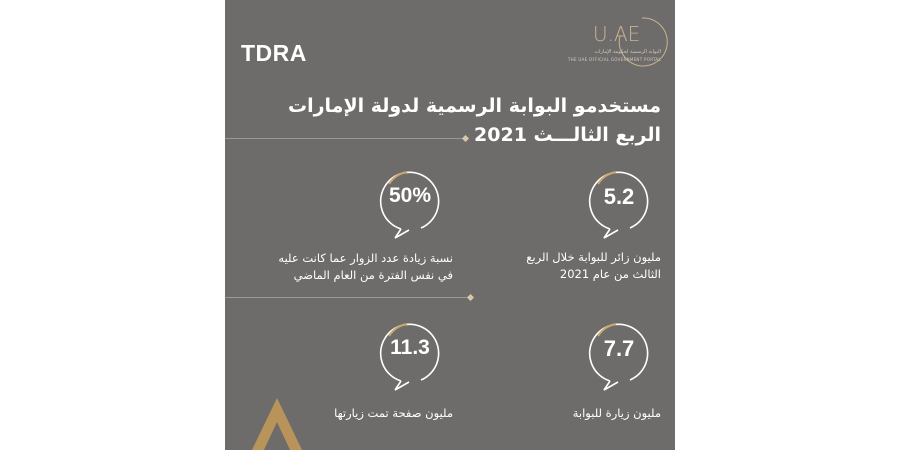  I want to click on stat-bubble-pages: 11.3, so click(410, 355).